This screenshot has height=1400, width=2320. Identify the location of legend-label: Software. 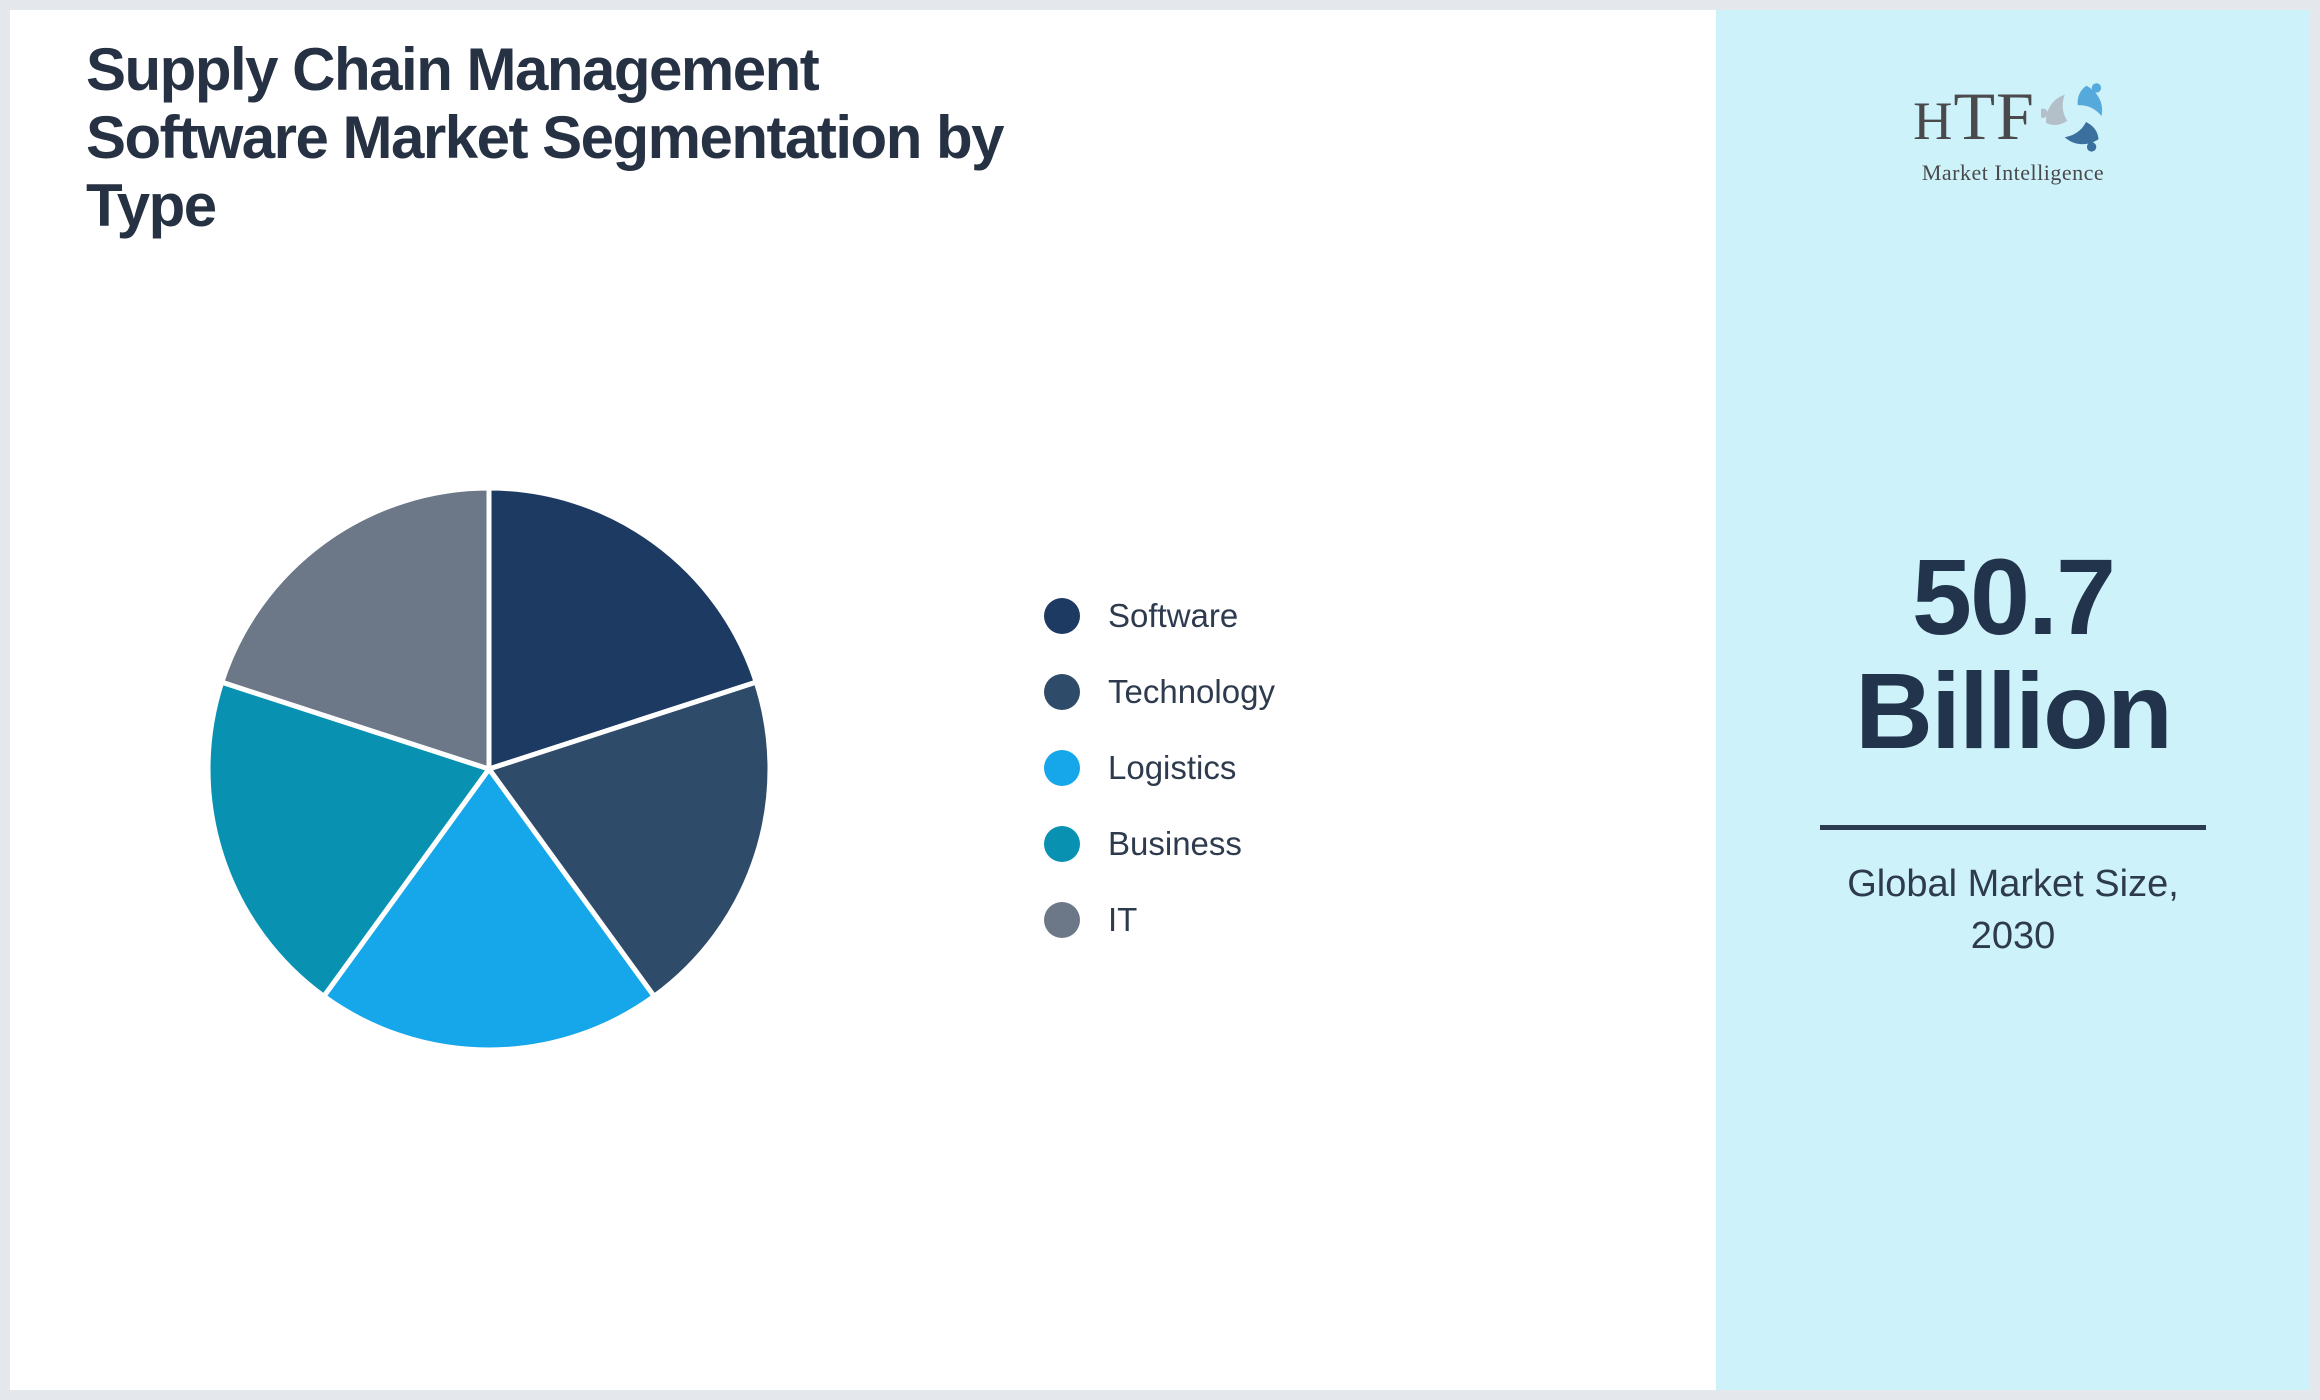
(1173, 615).